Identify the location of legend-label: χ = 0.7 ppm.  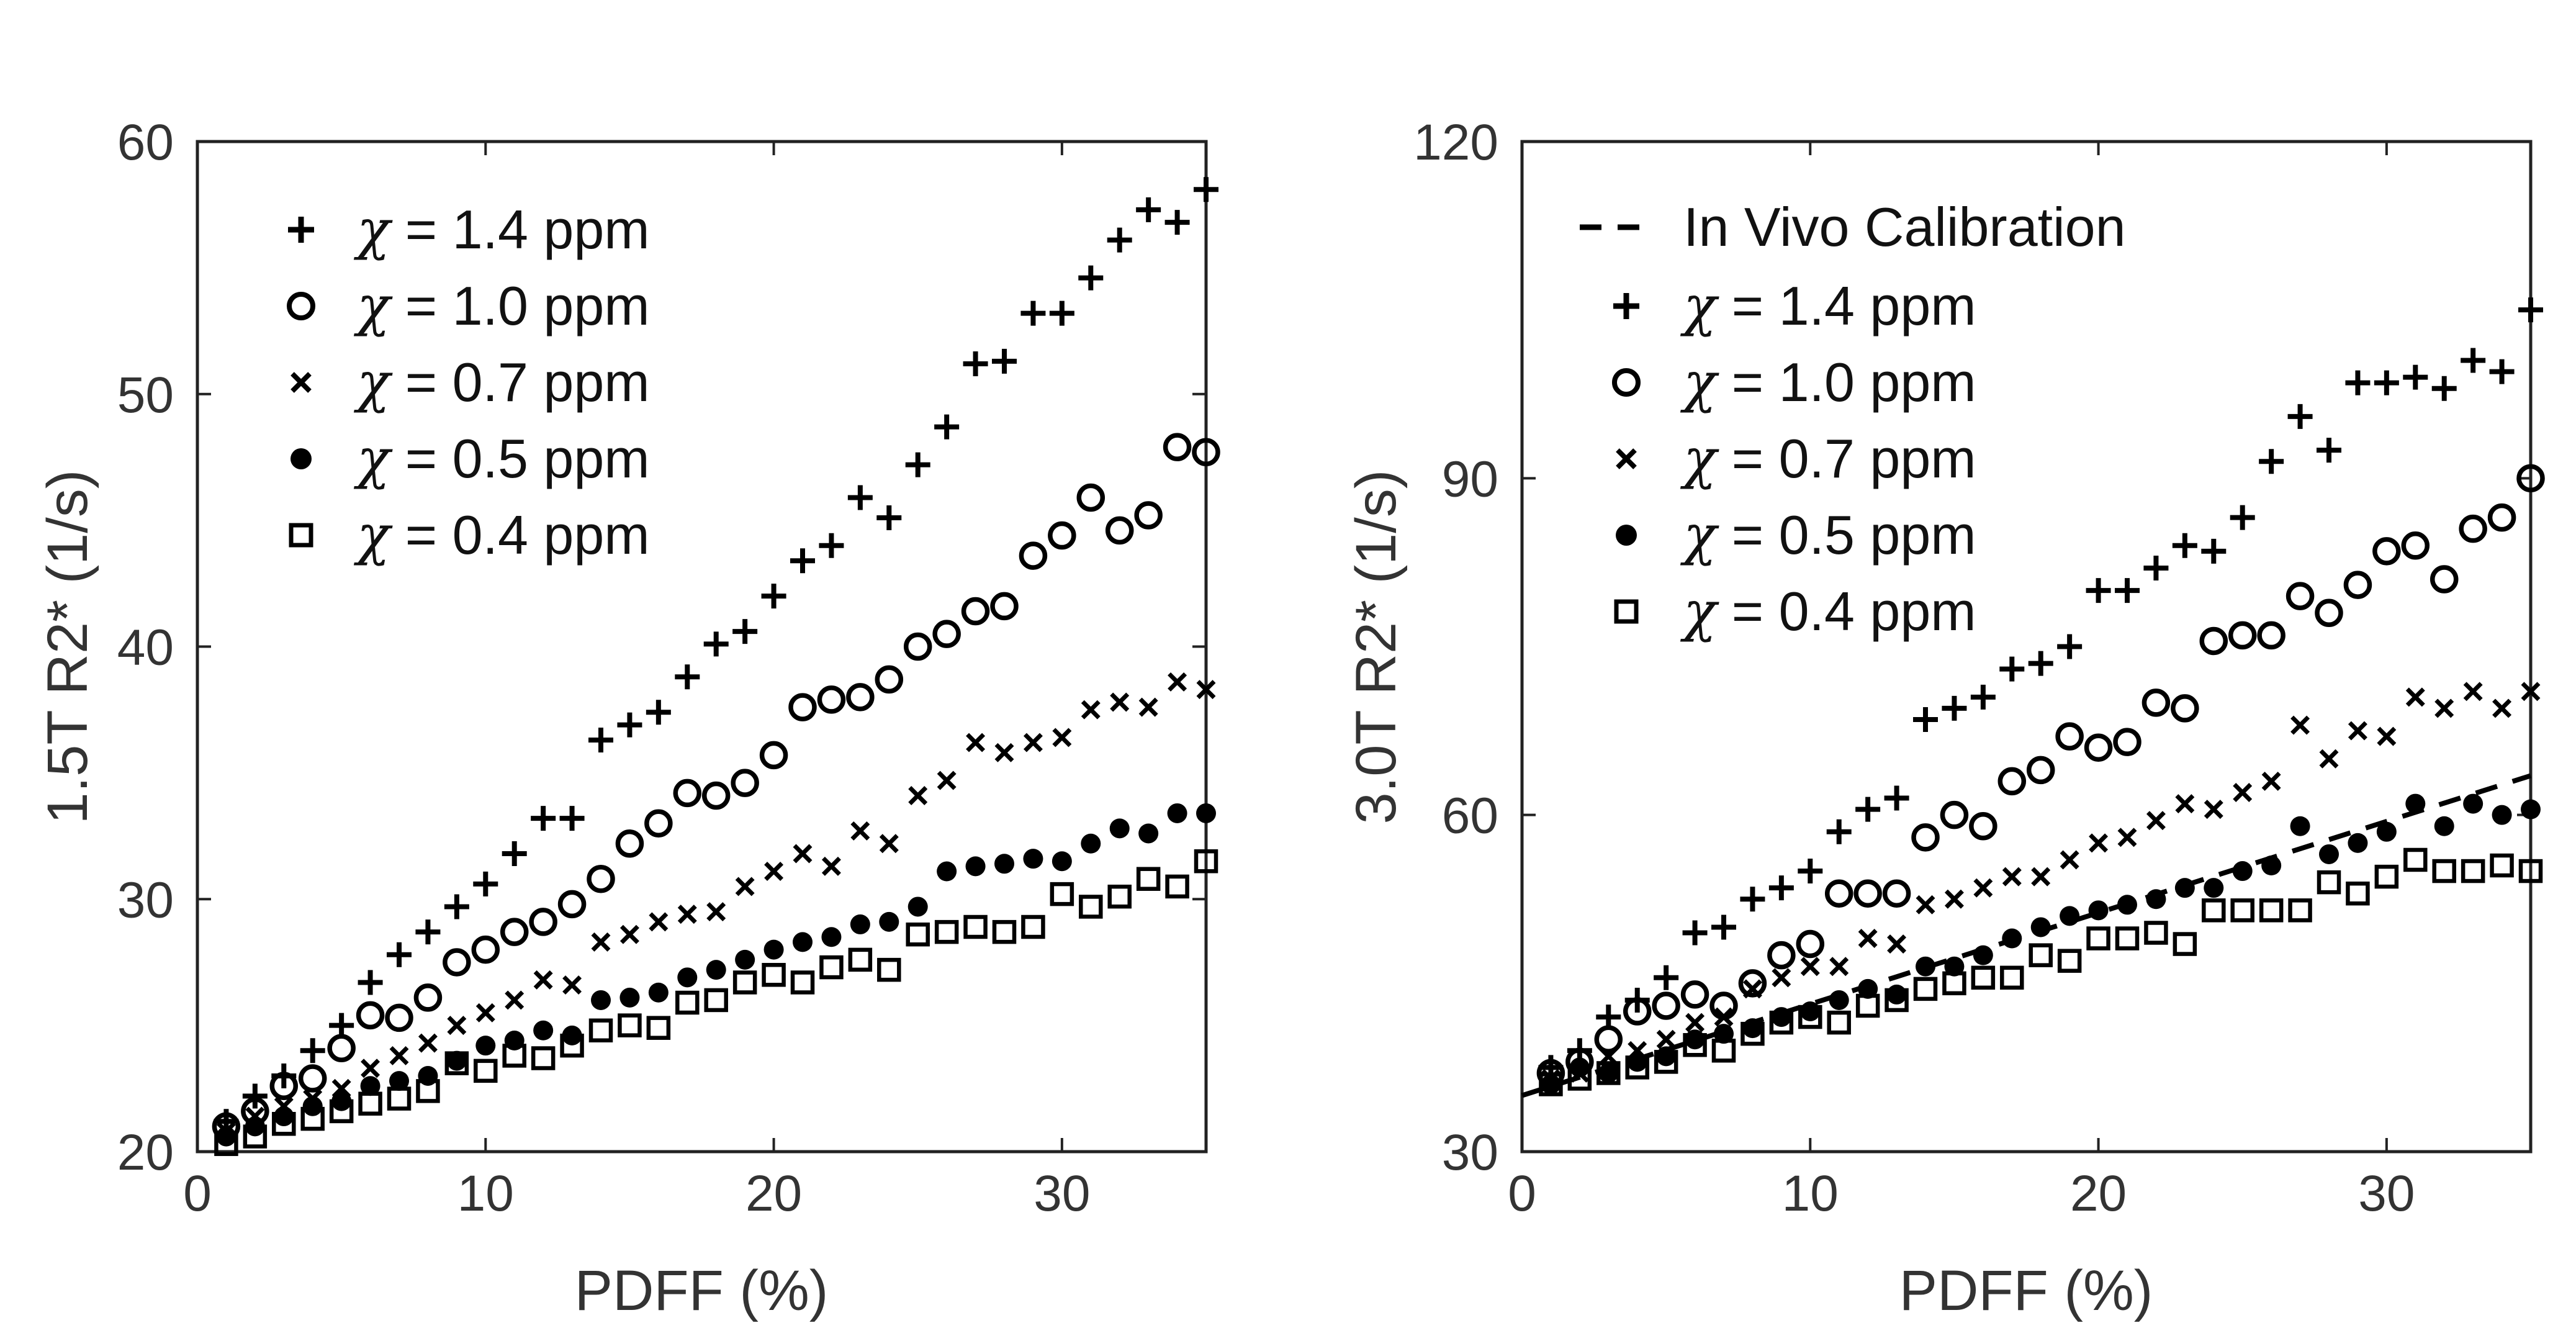
(501, 382).